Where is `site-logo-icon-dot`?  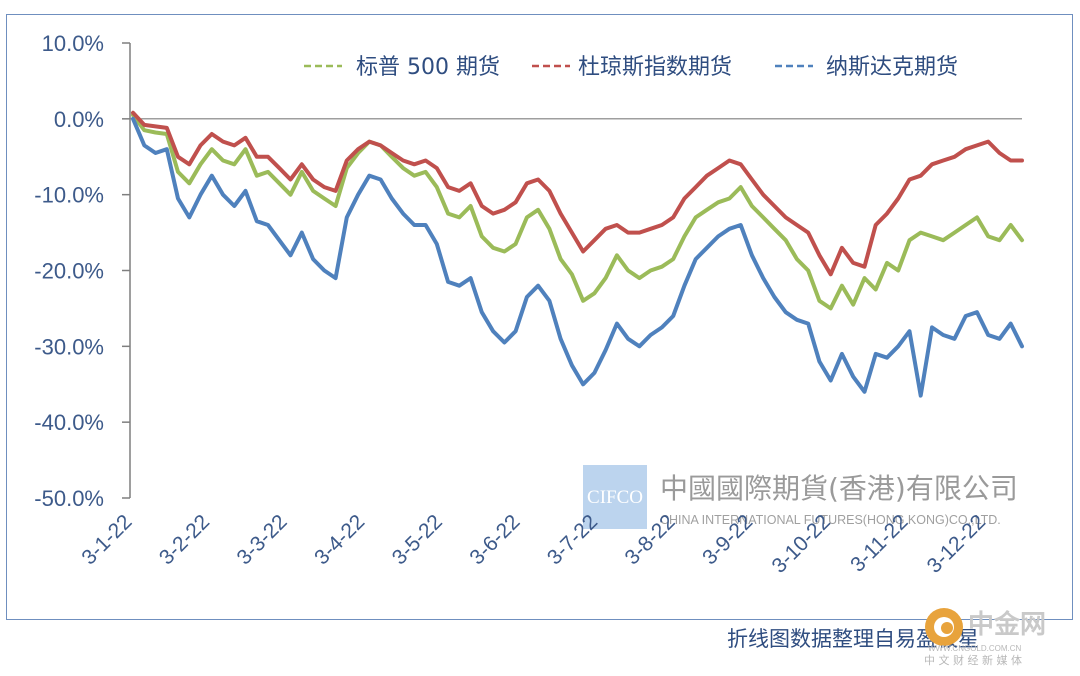
site-logo-icon-dot is located at coordinates (947, 628).